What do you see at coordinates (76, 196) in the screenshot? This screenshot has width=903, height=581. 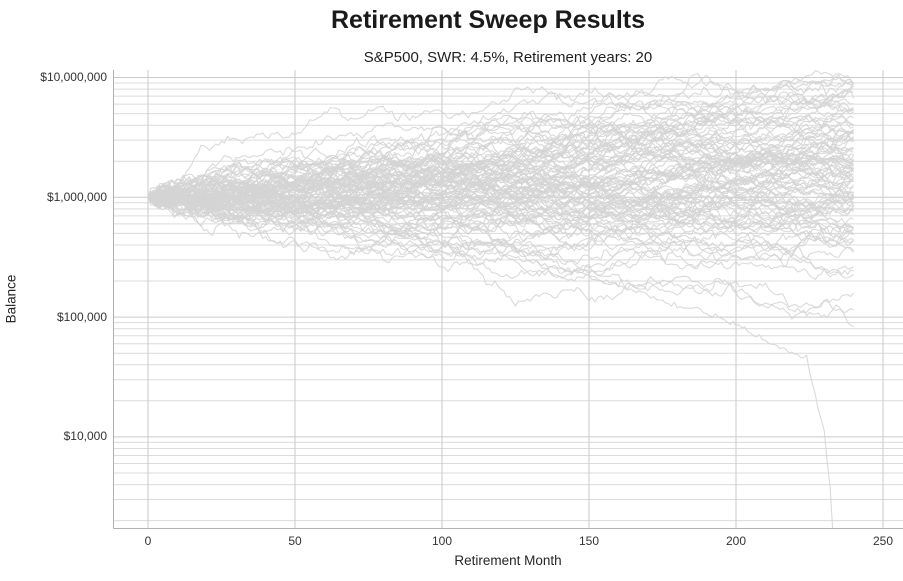 I see `y-tick-label: $1,000,000` at bounding box center [76, 196].